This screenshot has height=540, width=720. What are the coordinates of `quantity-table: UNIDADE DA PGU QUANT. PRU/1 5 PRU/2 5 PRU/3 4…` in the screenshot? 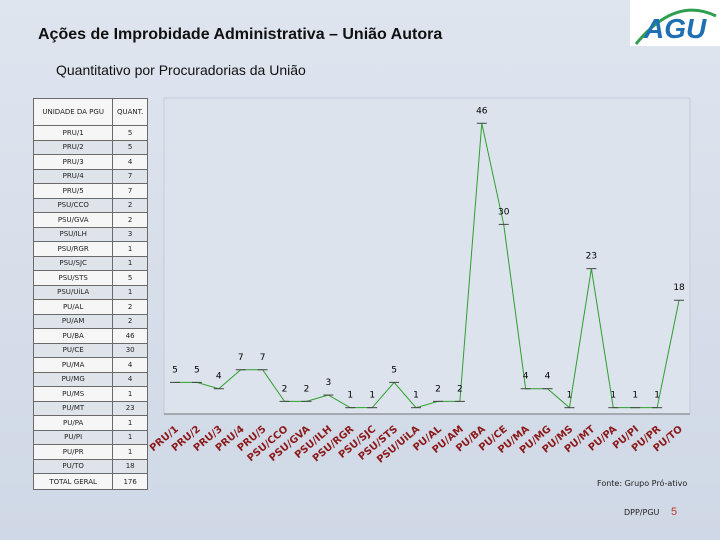 It's located at (90, 294).